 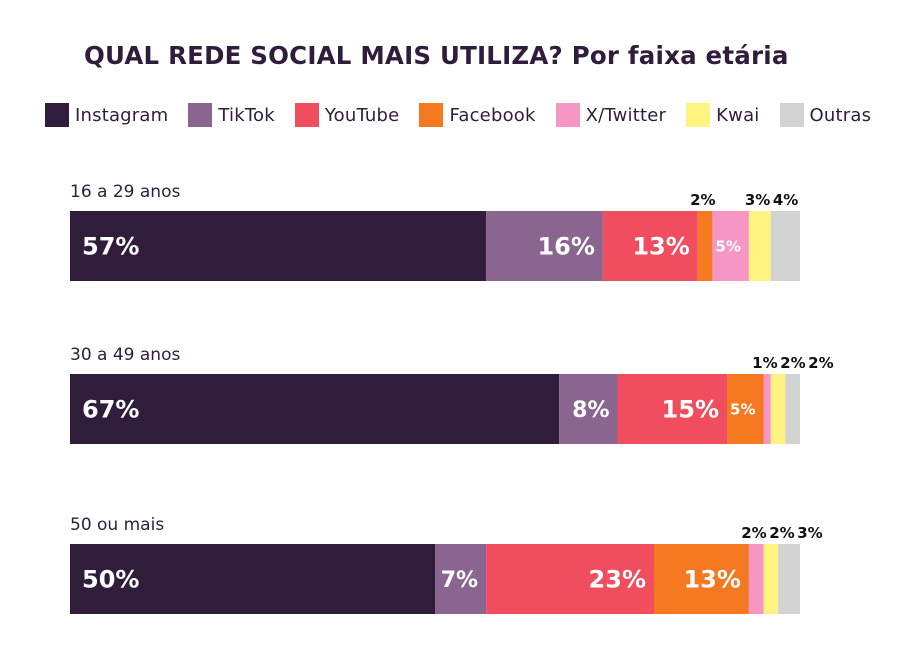 I want to click on data-label-tiktok-30-a-49-anos: 8%, so click(x=590, y=410).